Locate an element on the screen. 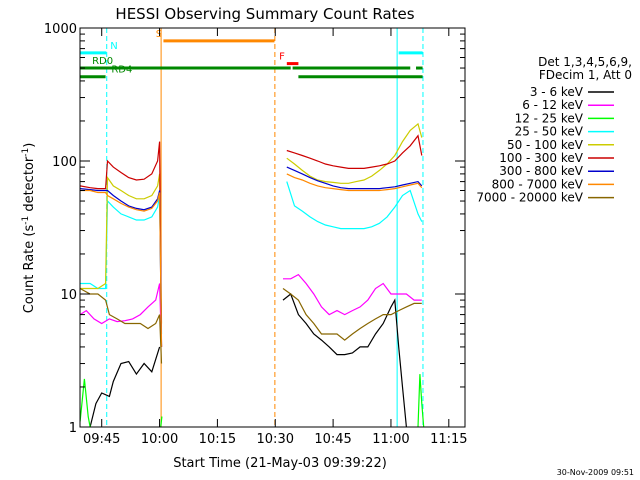  x-tick-label: 09:45 is located at coordinates (101, 439).